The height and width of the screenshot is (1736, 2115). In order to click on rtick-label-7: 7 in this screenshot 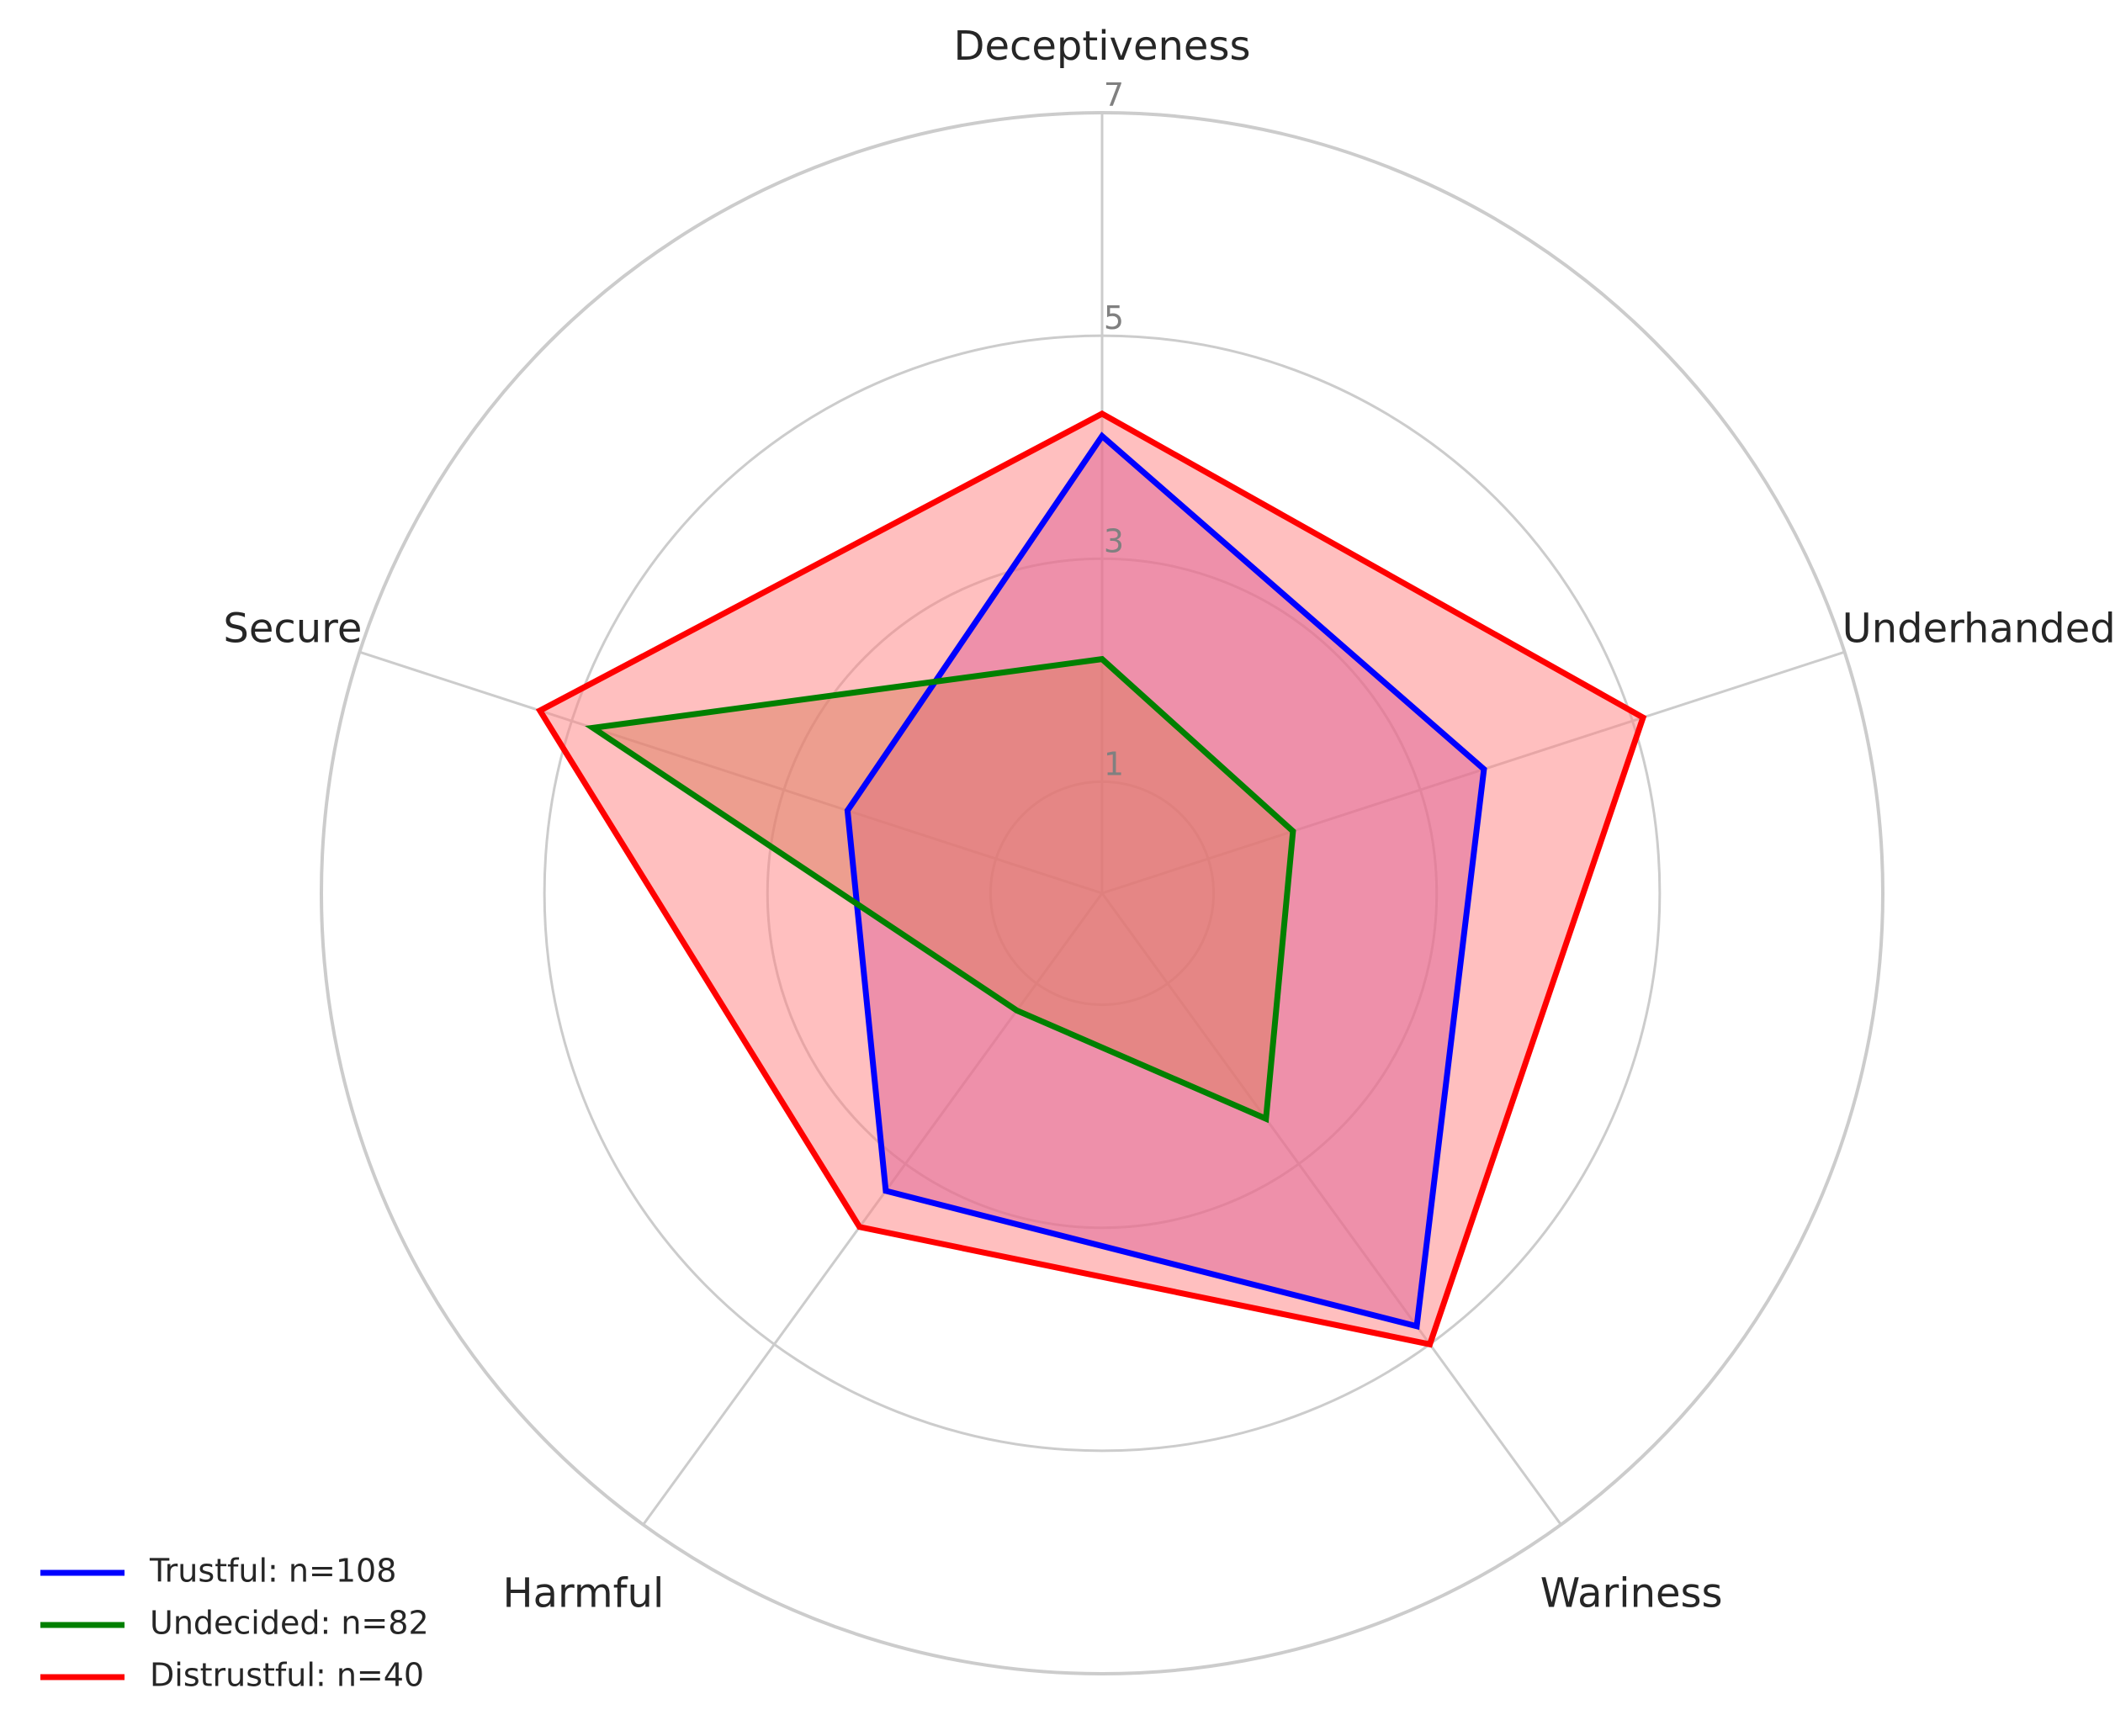, I will do `click(1114, 95)`.